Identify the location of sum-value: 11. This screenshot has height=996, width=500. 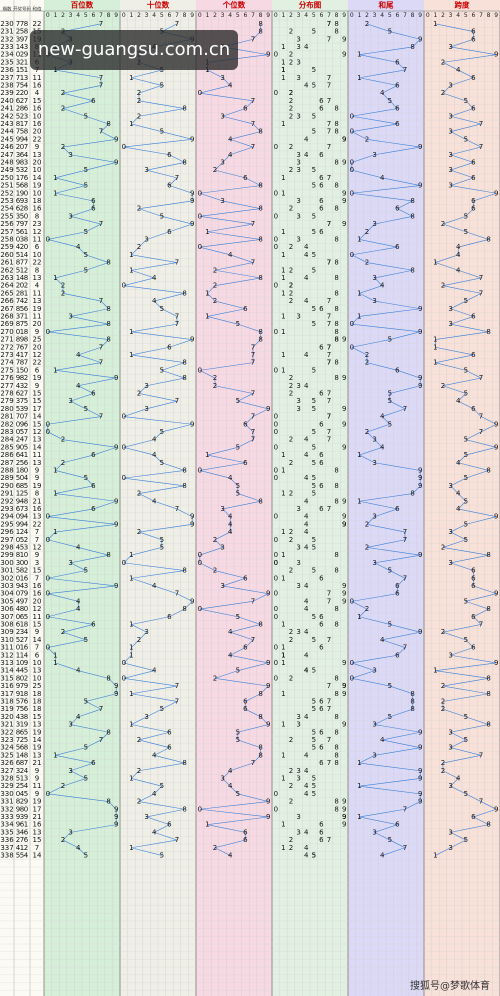
(37, 239).